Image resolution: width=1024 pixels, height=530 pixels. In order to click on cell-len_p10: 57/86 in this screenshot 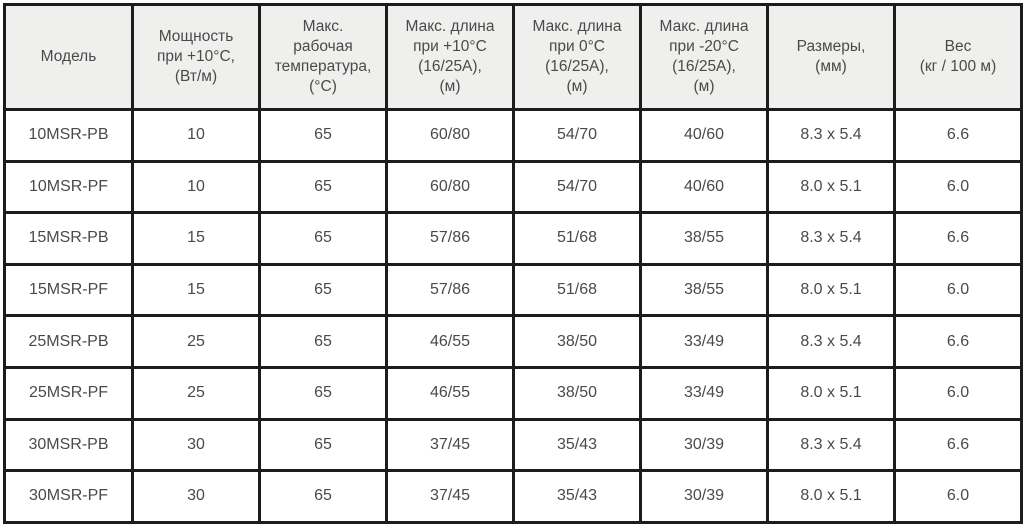, I will do `click(450, 291)`.